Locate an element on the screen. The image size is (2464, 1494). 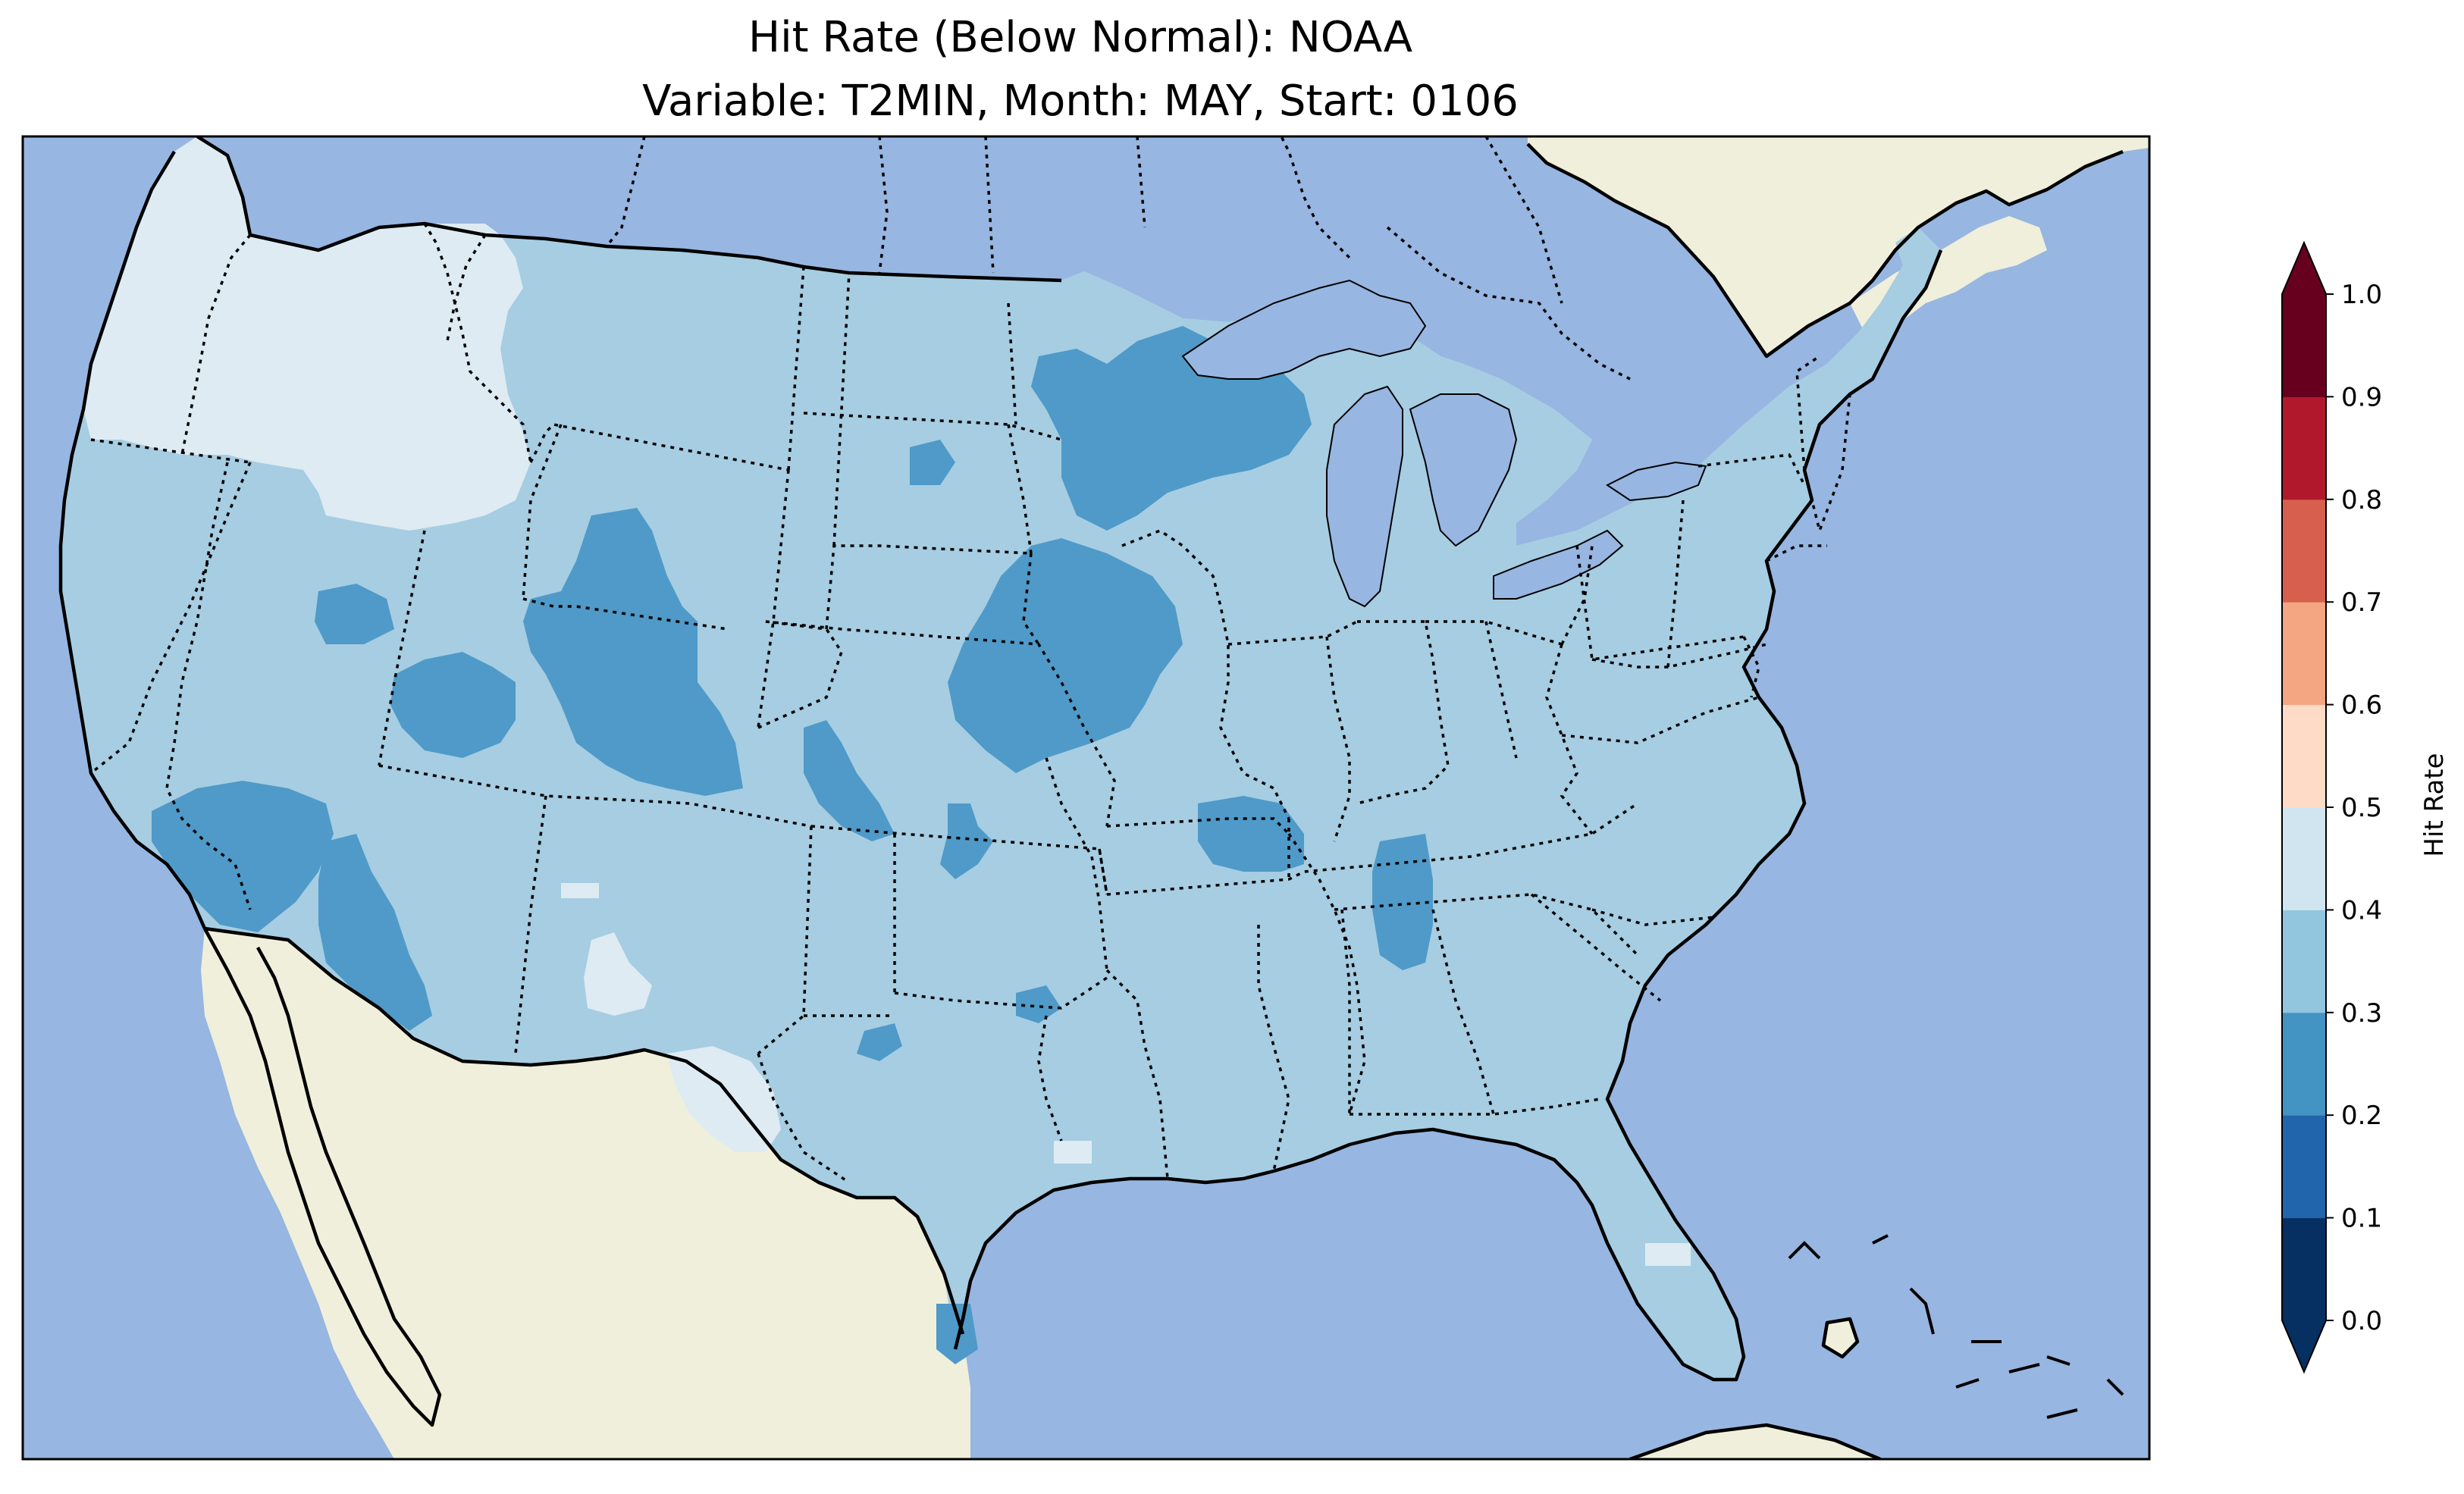
colorado-kansas-low is located at coordinates (850, 780).